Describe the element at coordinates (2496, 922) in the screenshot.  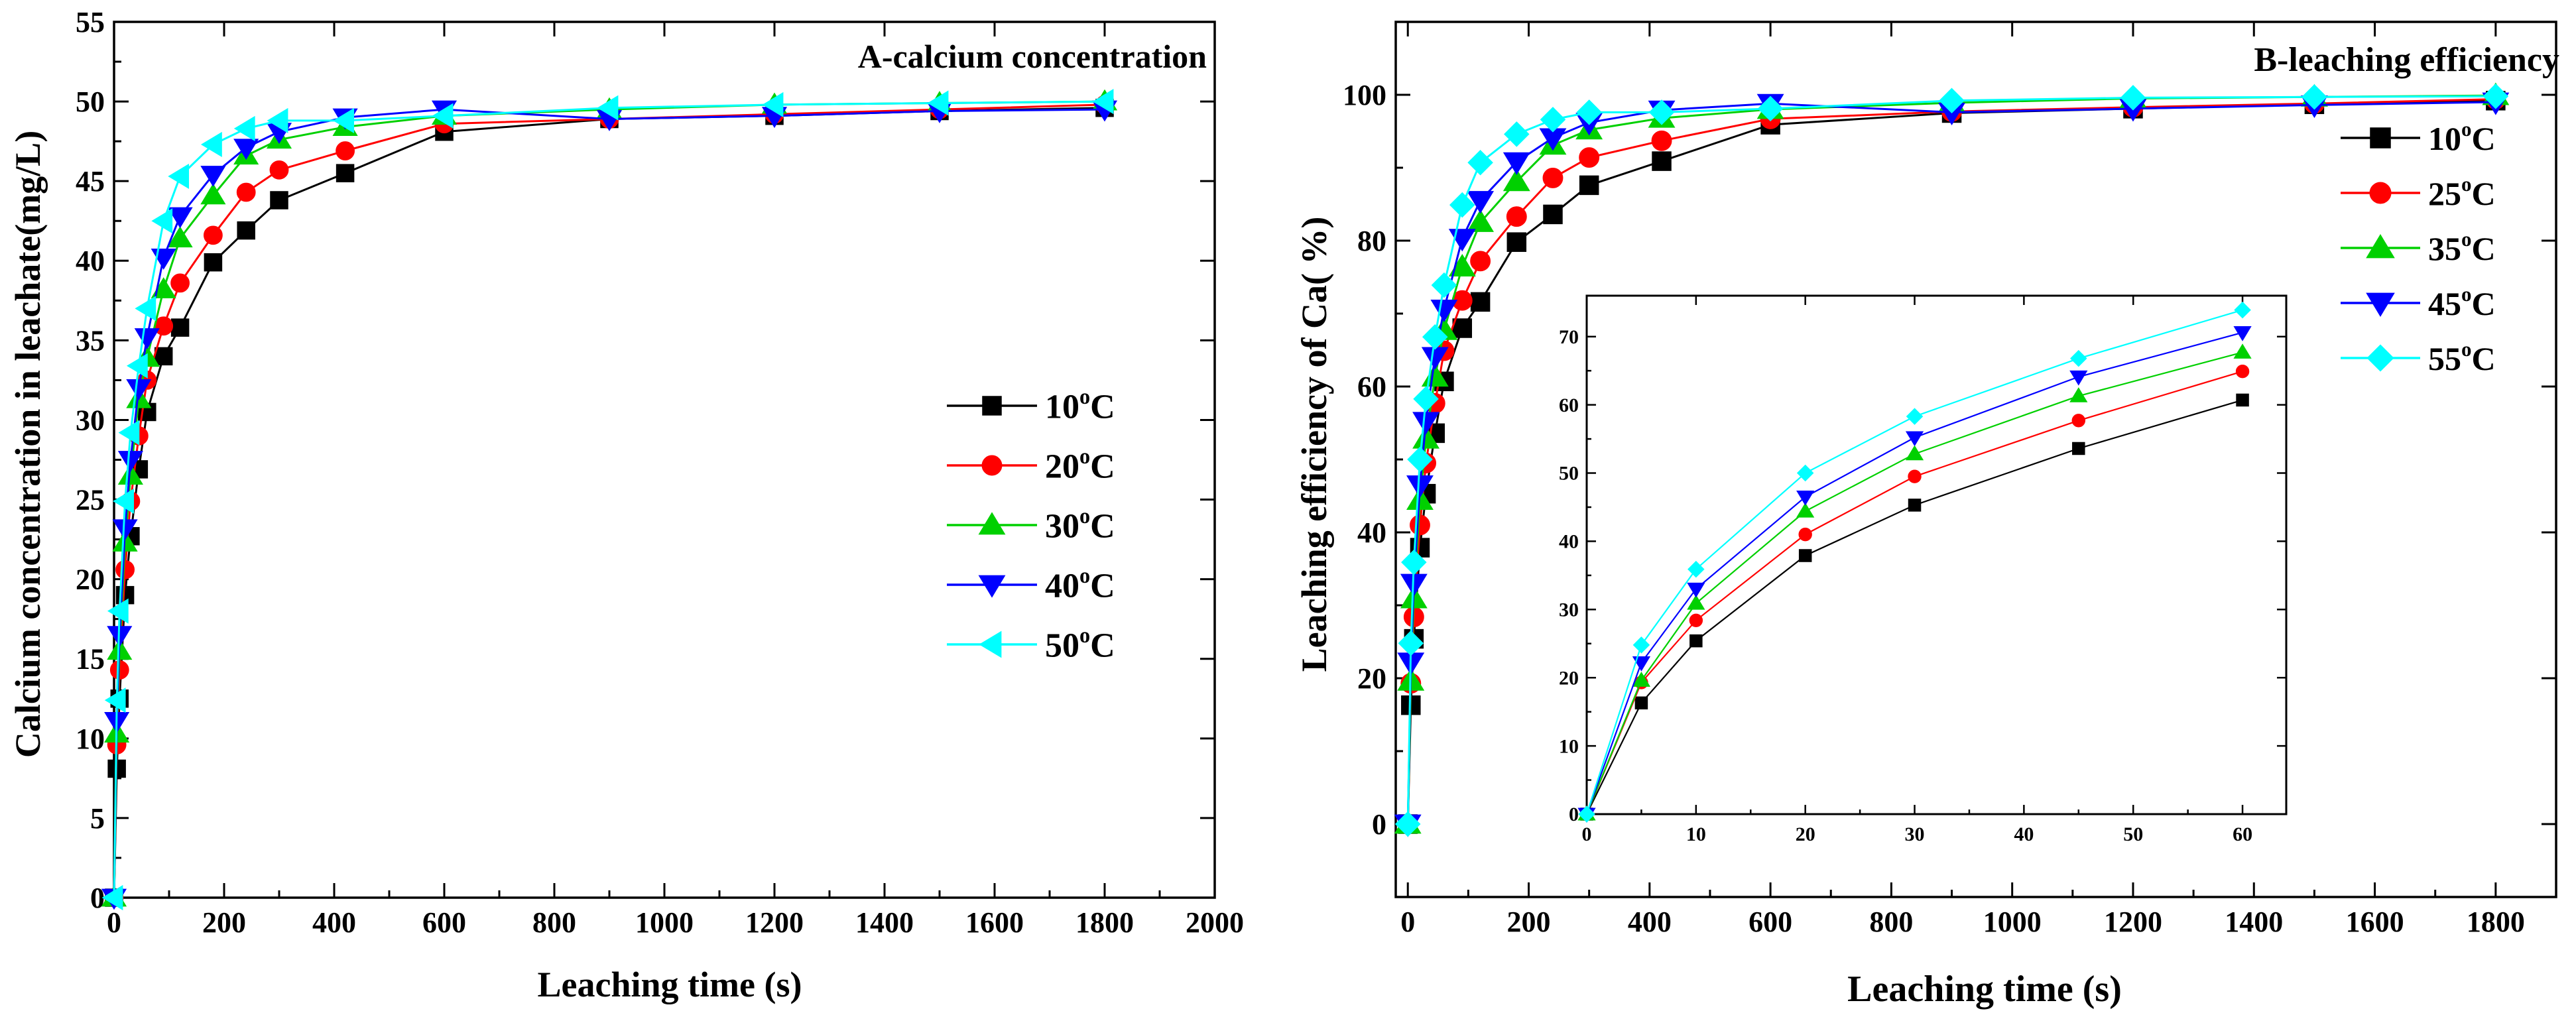
I see `x-tick-label: 1800` at that location.